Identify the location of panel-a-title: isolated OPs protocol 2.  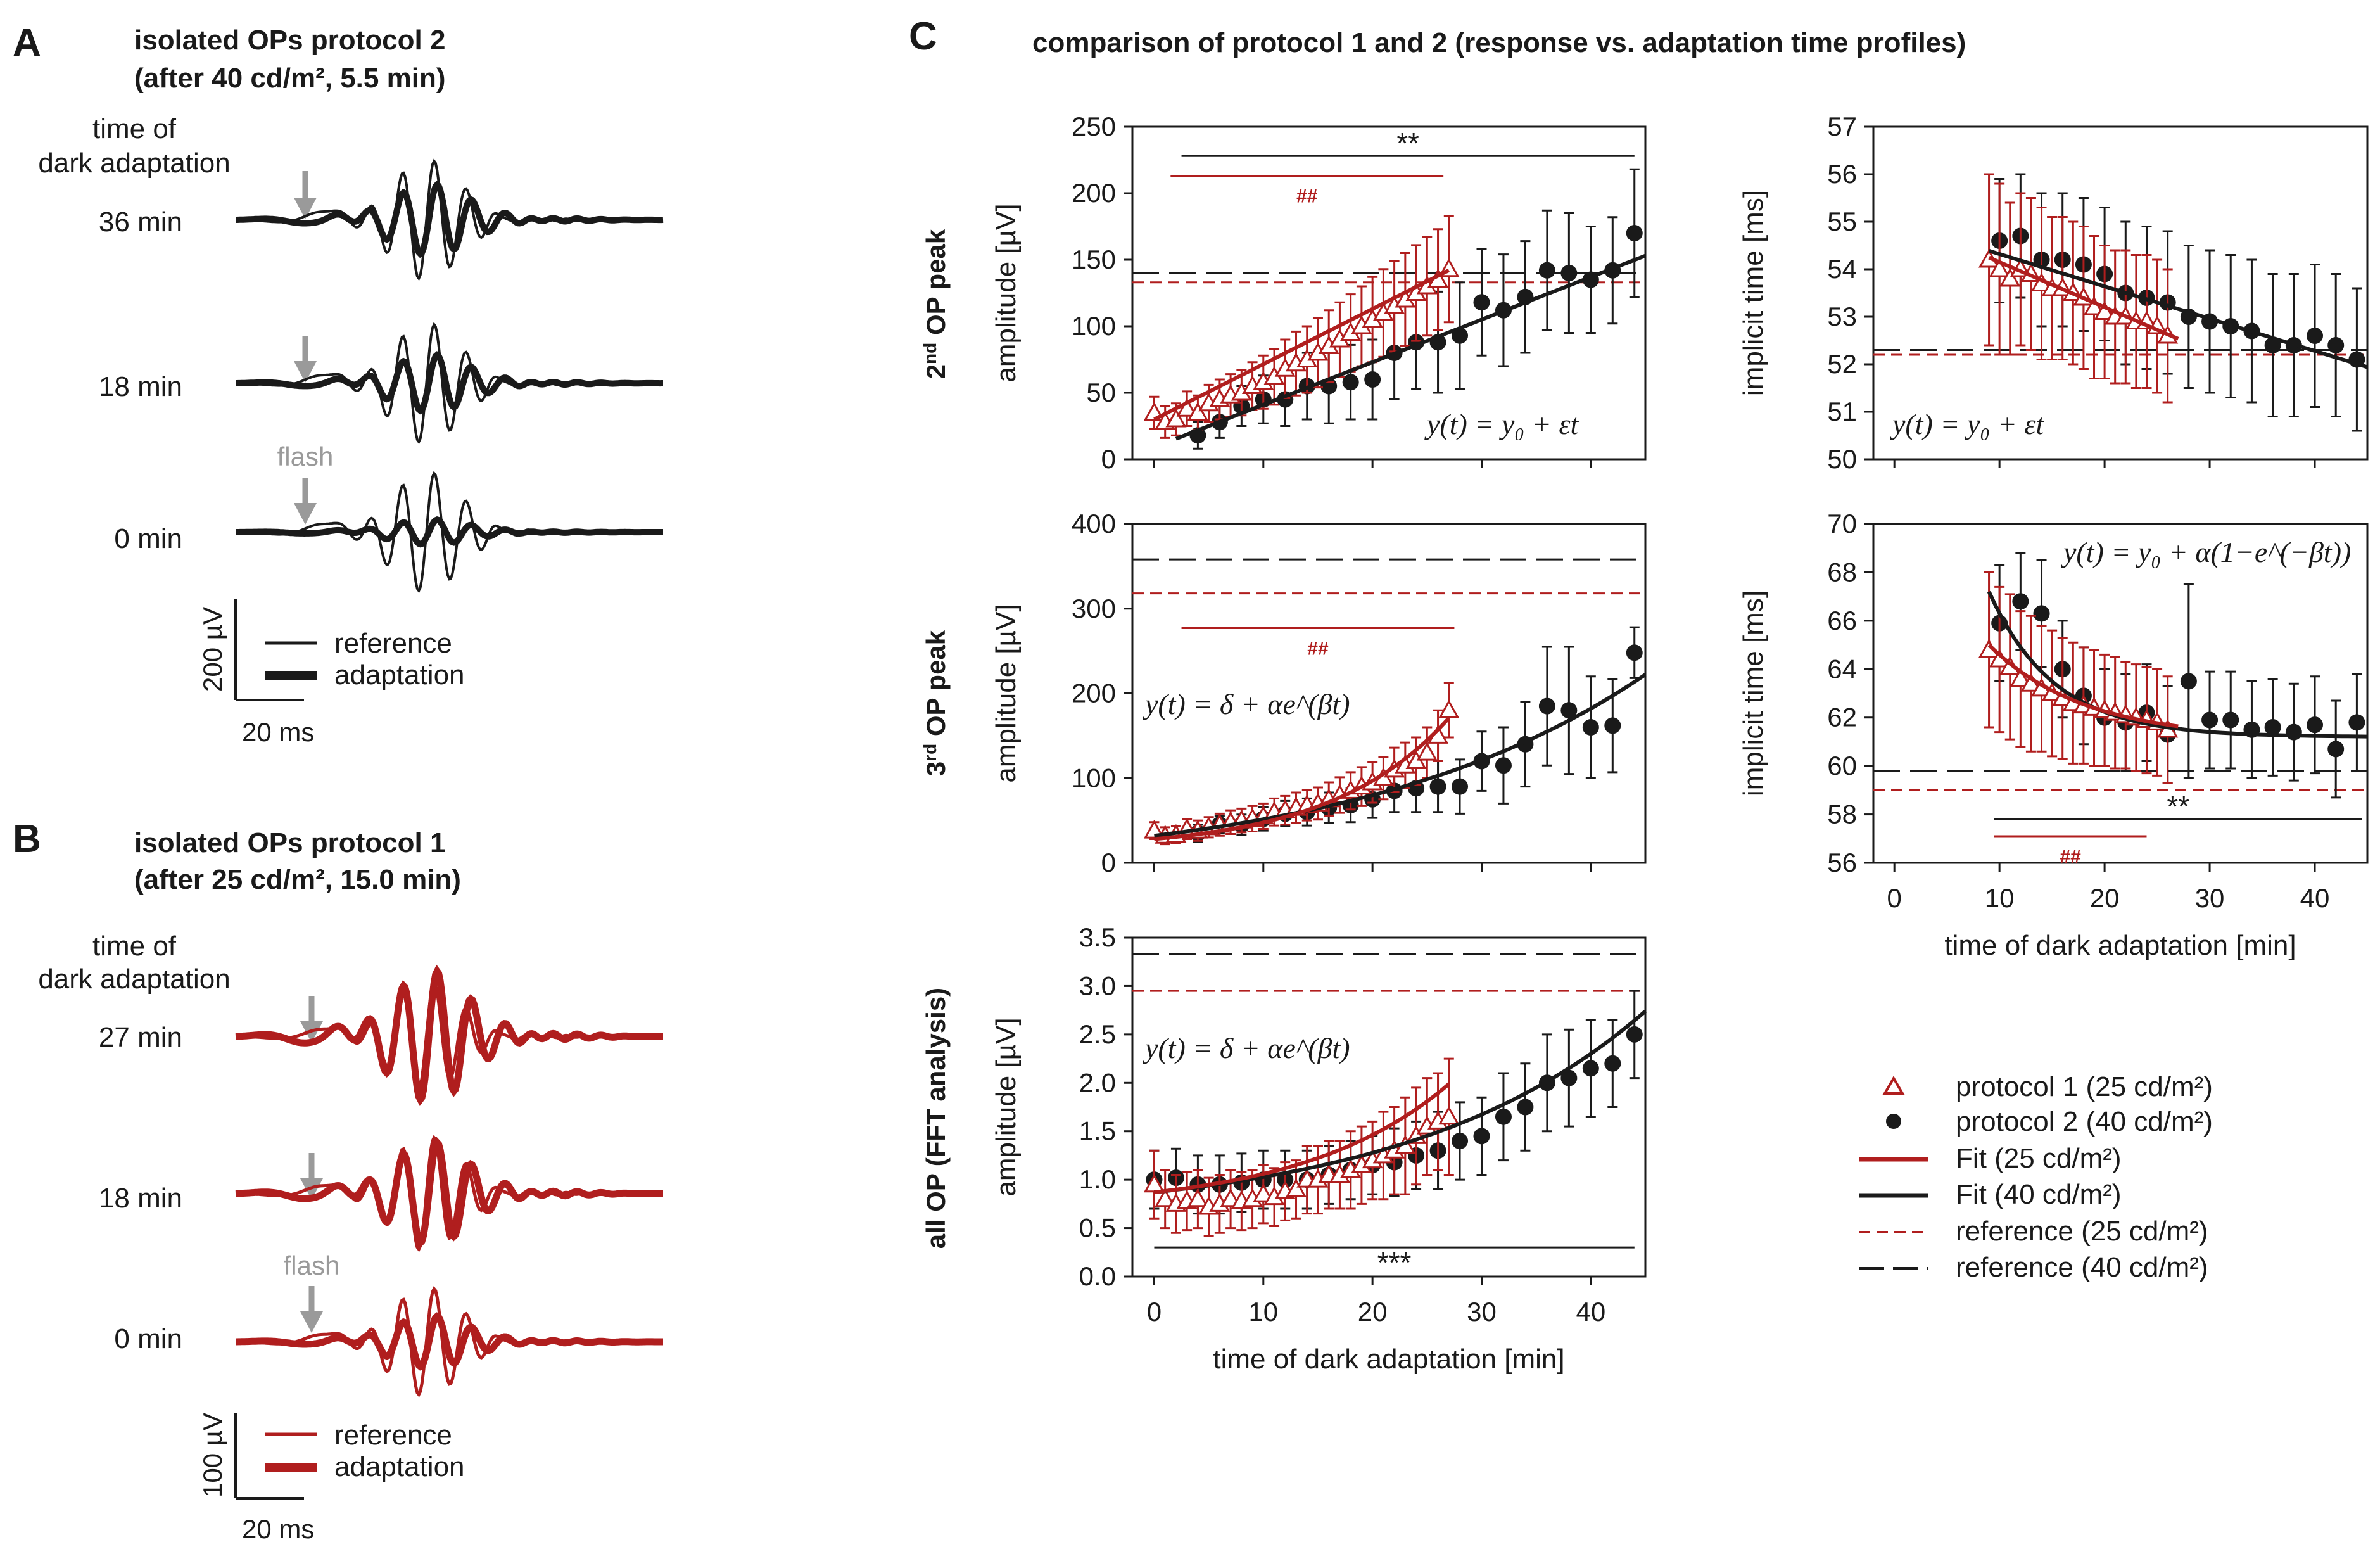
(289, 41).